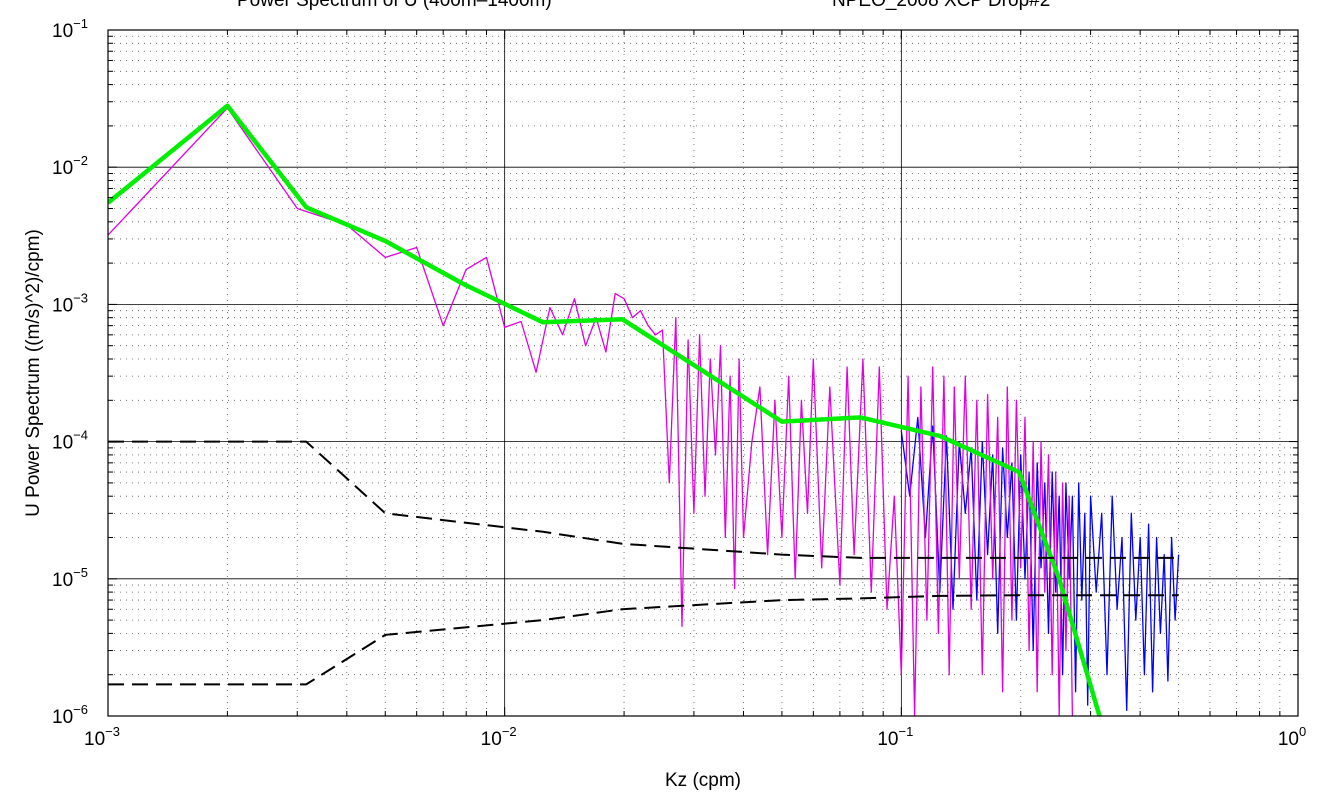 Image resolution: width=1322 pixels, height=797 pixels. What do you see at coordinates (70, 29) in the screenshot?
I see `y-tick-label: 10⁻¹` at bounding box center [70, 29].